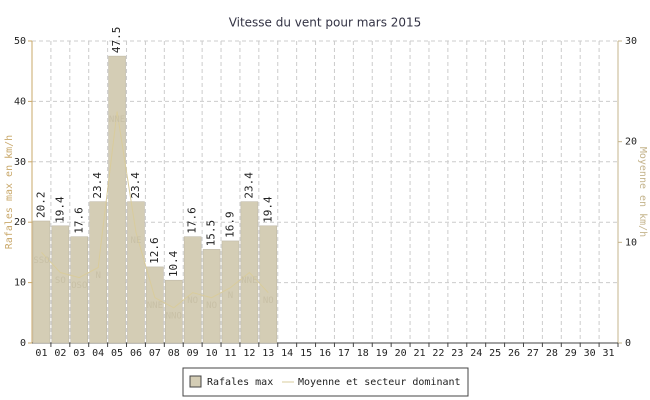  What do you see at coordinates (20, 283) in the screenshot?
I see `y-tick-label: 10` at bounding box center [20, 283].